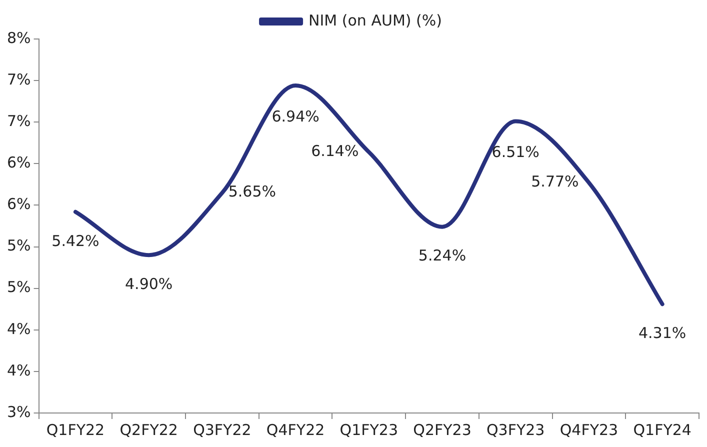  Describe the element at coordinates (75, 429) in the screenshot. I see `x-tick-label: Q1FY22` at that location.